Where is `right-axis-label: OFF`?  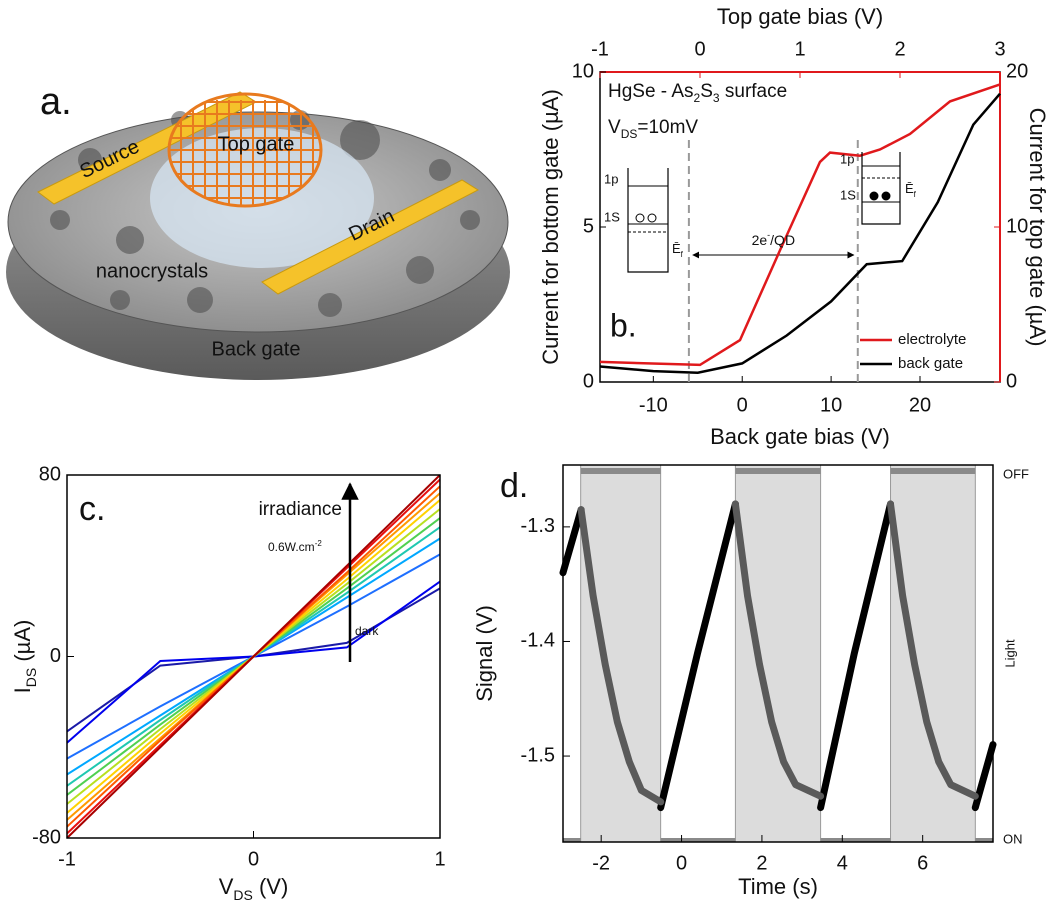 right-axis-label: OFF is located at coordinates (1016, 473).